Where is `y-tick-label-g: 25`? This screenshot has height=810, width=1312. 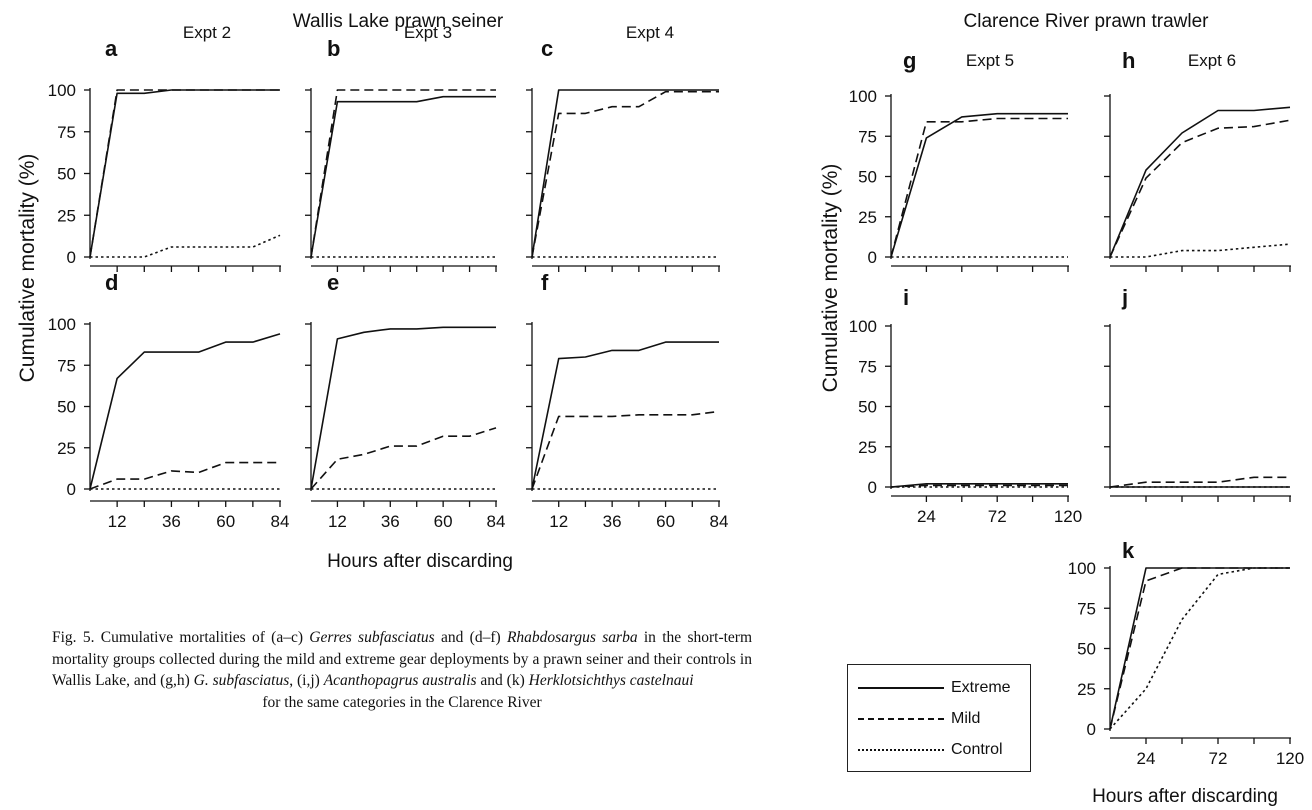 y-tick-label-g: 25 is located at coordinates (867, 217).